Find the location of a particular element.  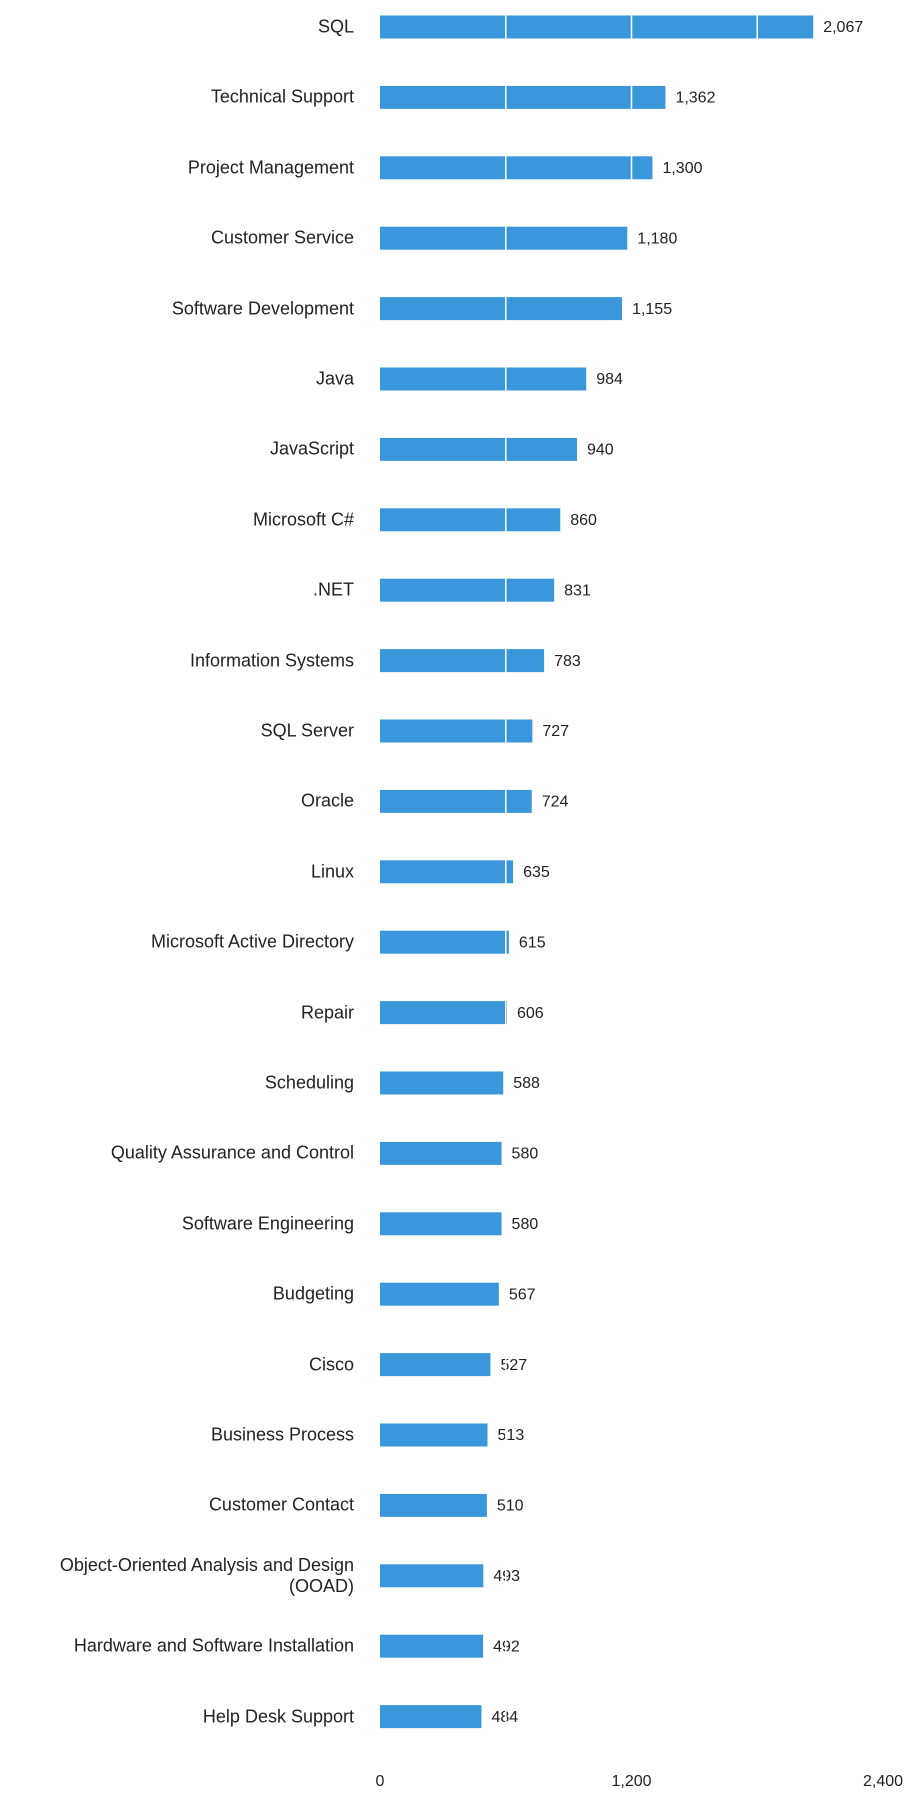

value-label: 492 is located at coordinates (506, 1646).